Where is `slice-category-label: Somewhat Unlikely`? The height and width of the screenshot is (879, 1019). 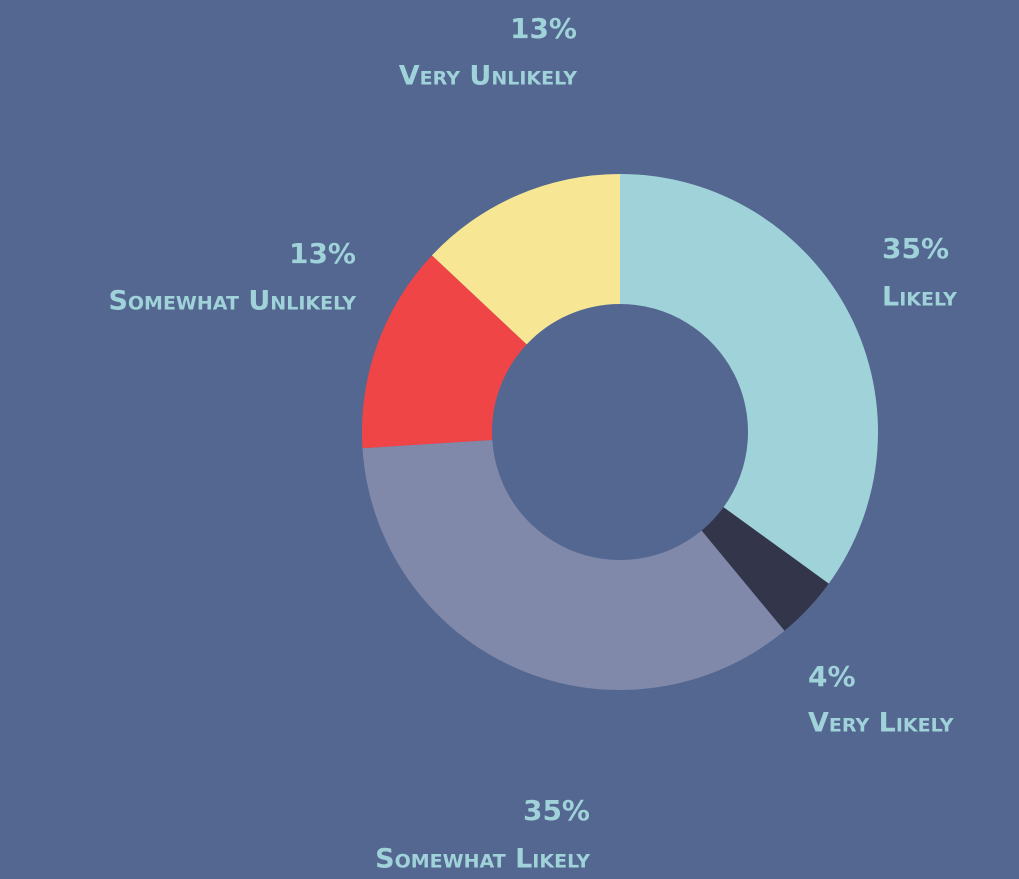 slice-category-label: Somewhat Unlikely is located at coordinates (232, 301).